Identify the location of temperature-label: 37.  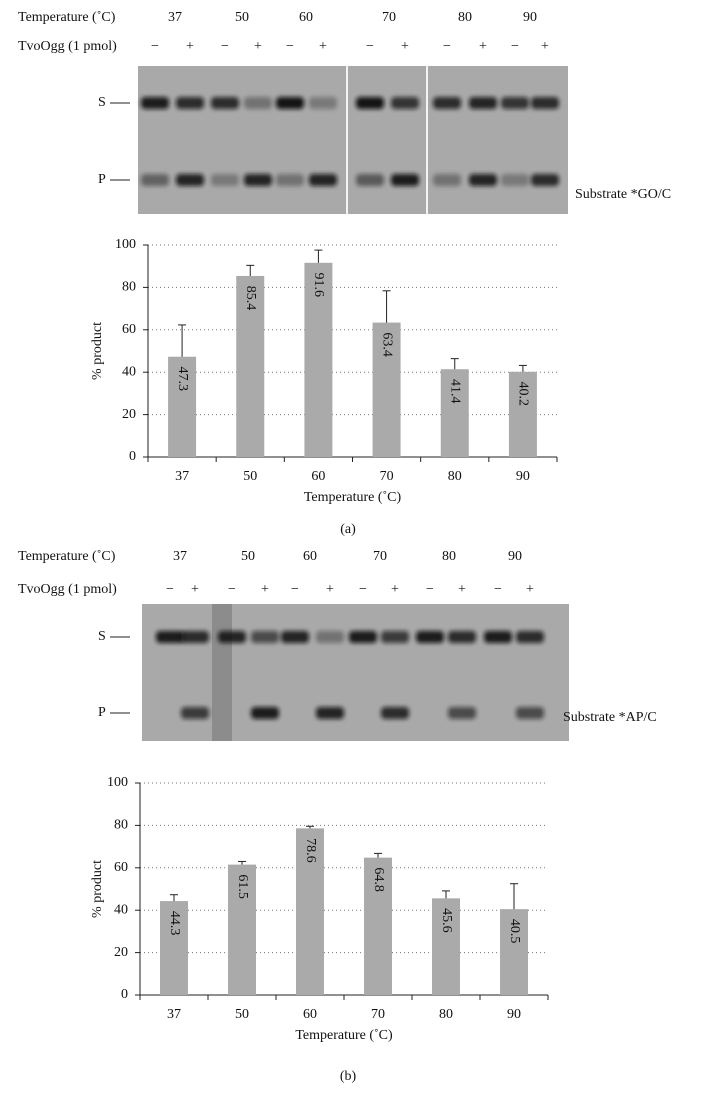
(180, 556).